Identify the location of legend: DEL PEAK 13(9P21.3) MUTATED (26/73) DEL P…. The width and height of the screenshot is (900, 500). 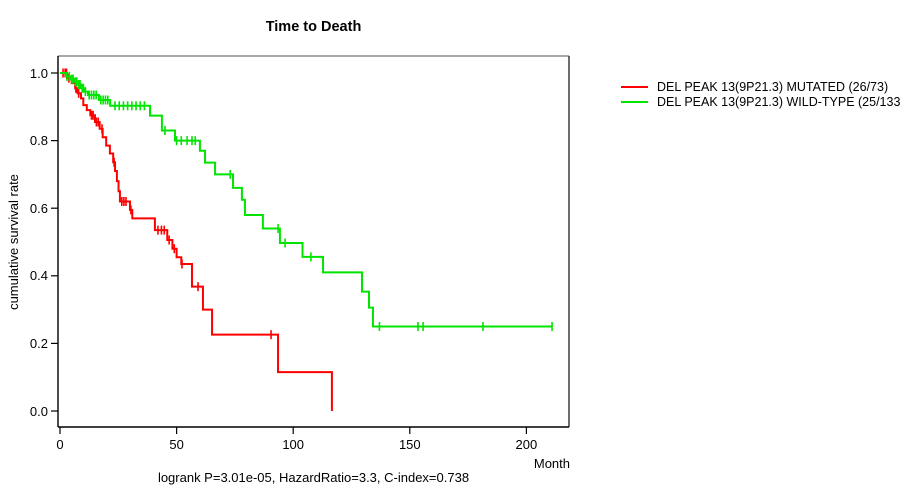
(760, 94).